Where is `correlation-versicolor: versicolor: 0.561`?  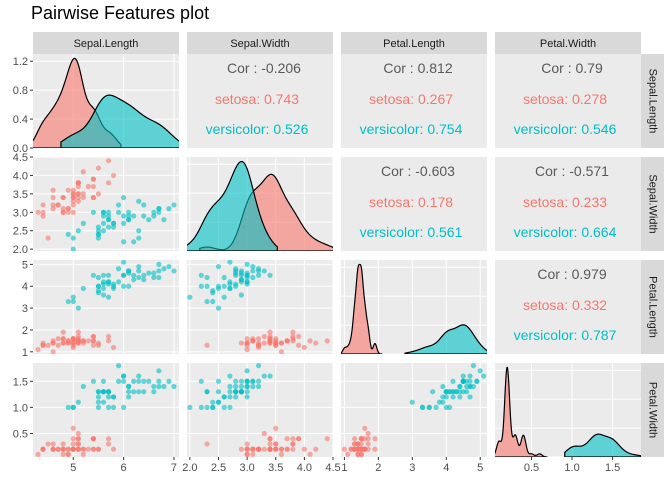
correlation-versicolor: versicolor: 0.561 is located at coordinates (411, 232).